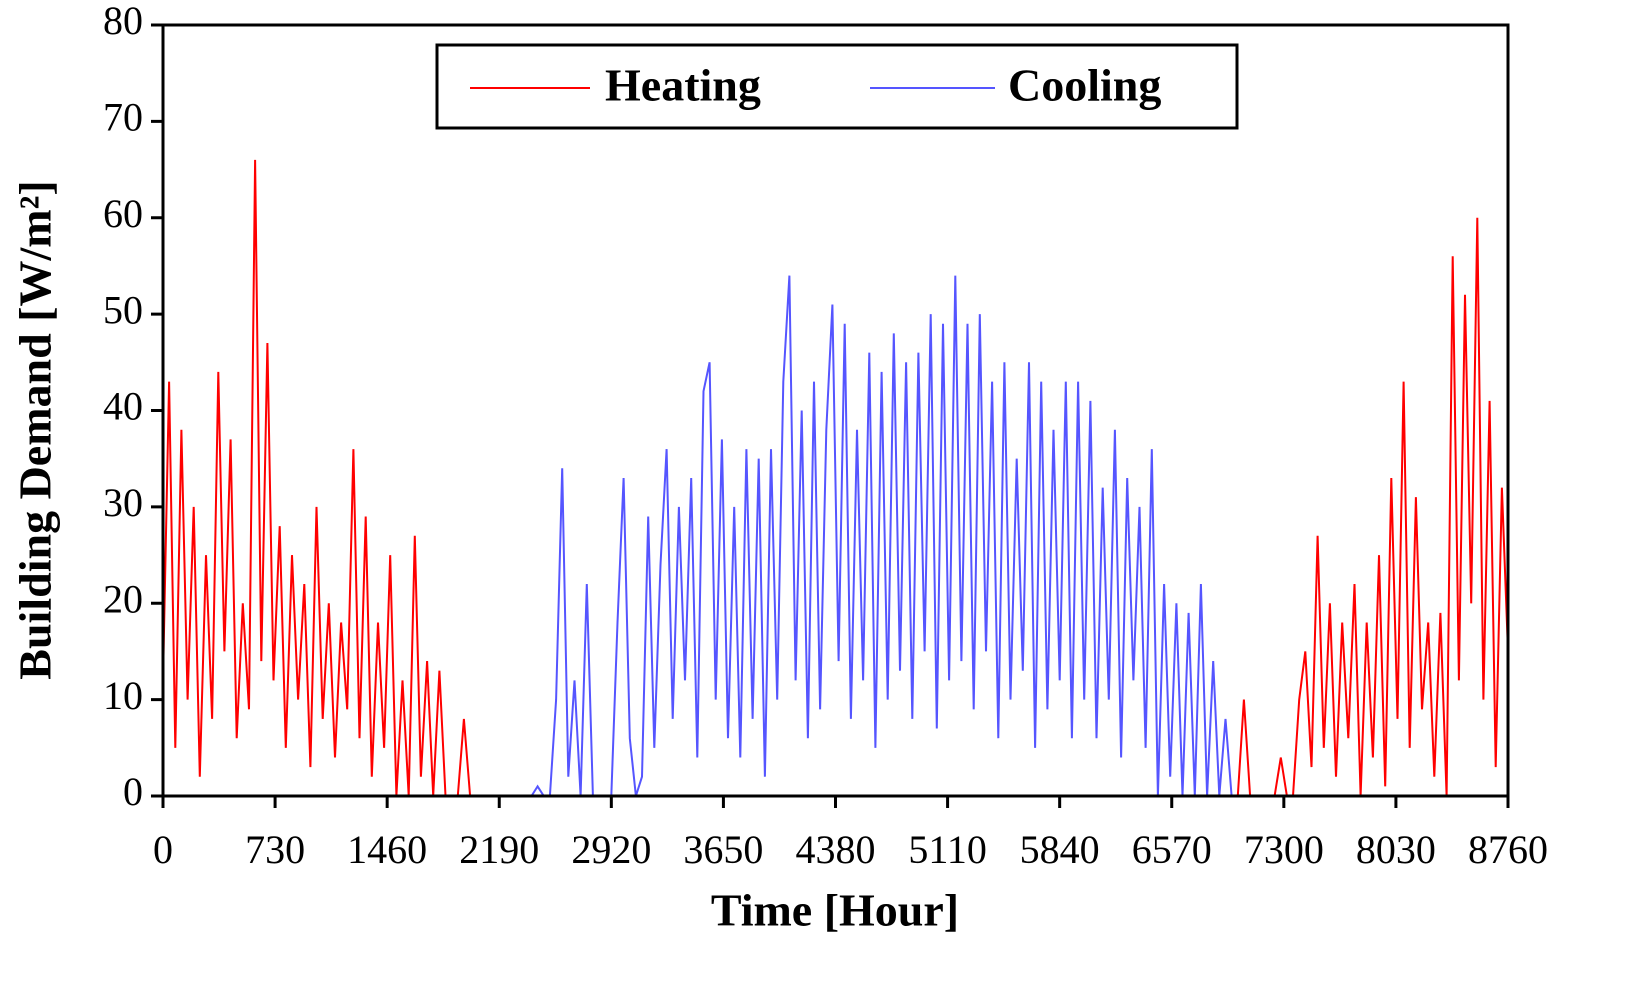 Image resolution: width=1632 pixels, height=991 pixels. Describe the element at coordinates (723, 849) in the screenshot. I see `x-tick-label: 3650` at that location.